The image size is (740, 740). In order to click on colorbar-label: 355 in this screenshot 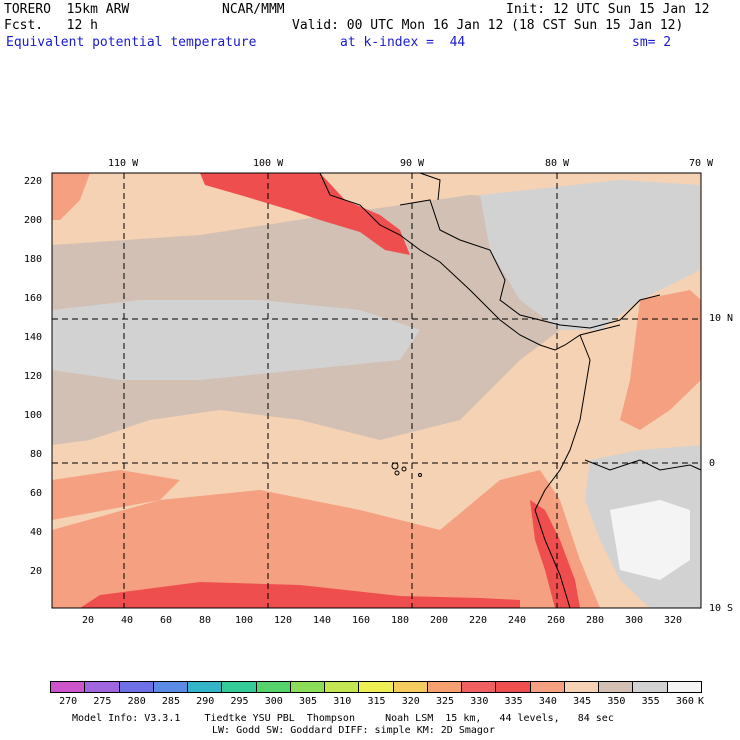, I will do `click(650, 701)`.